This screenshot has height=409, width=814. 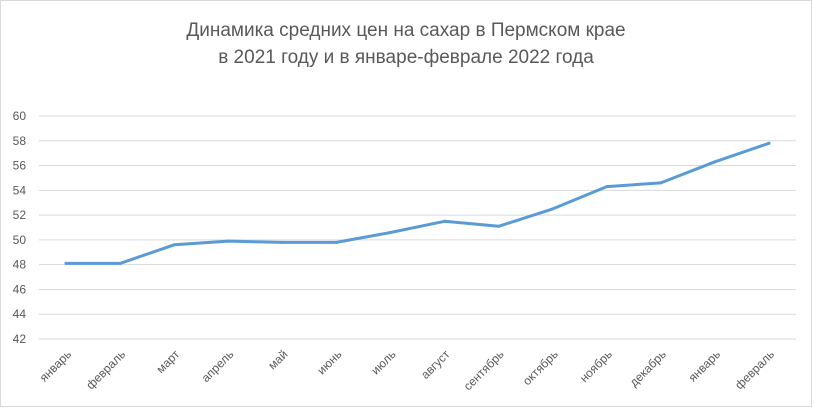 What do you see at coordinates (484, 370) in the screenshot?
I see `x-tick-label: сентябрь` at bounding box center [484, 370].